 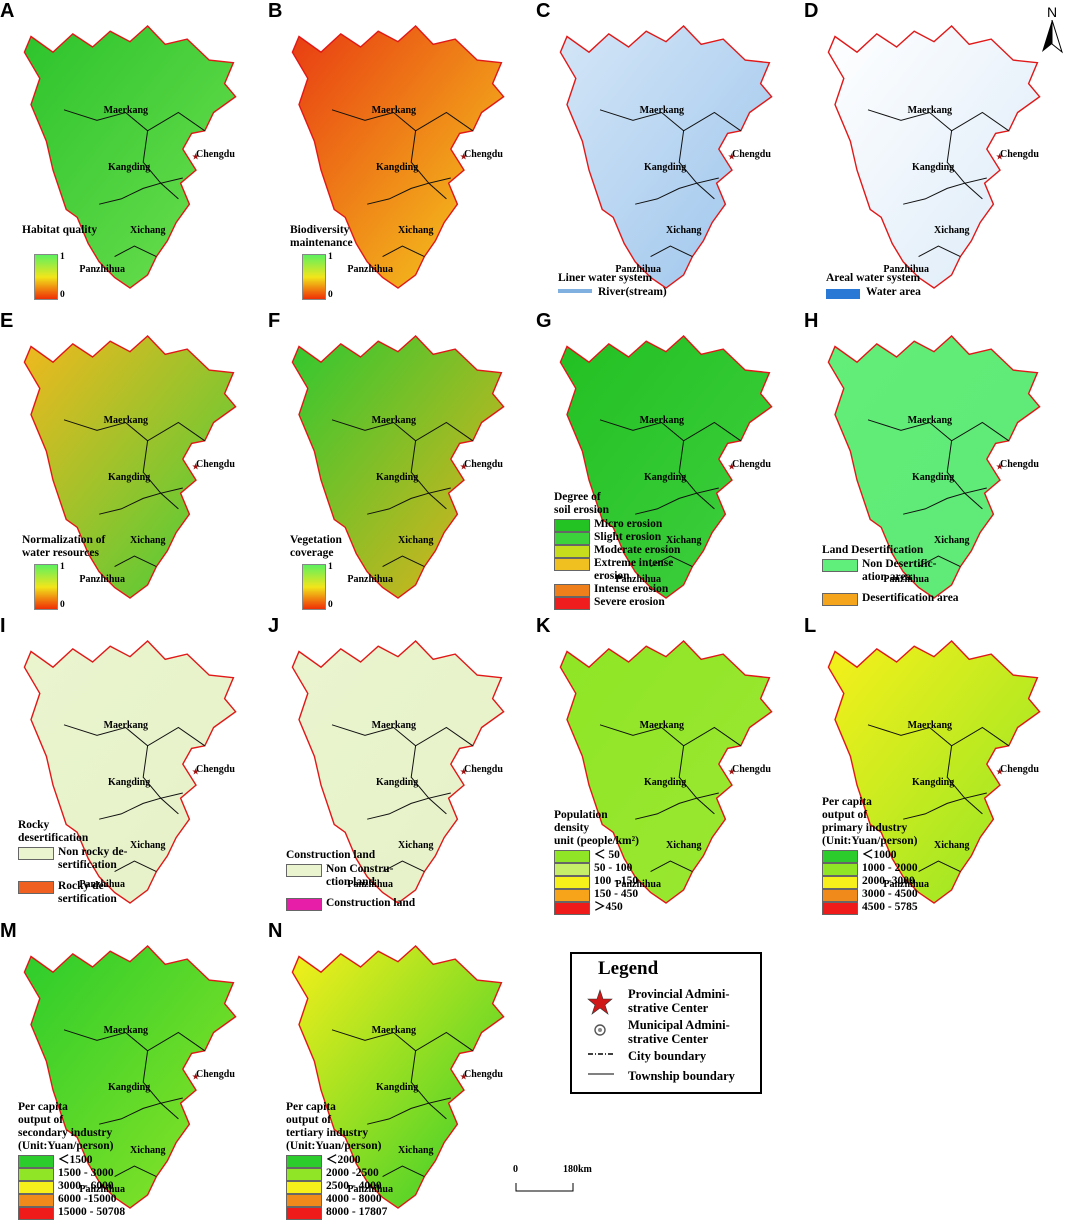 What do you see at coordinates (631, 589) in the screenshot?
I see `legend-item-label: Intense erosion` at bounding box center [631, 589].